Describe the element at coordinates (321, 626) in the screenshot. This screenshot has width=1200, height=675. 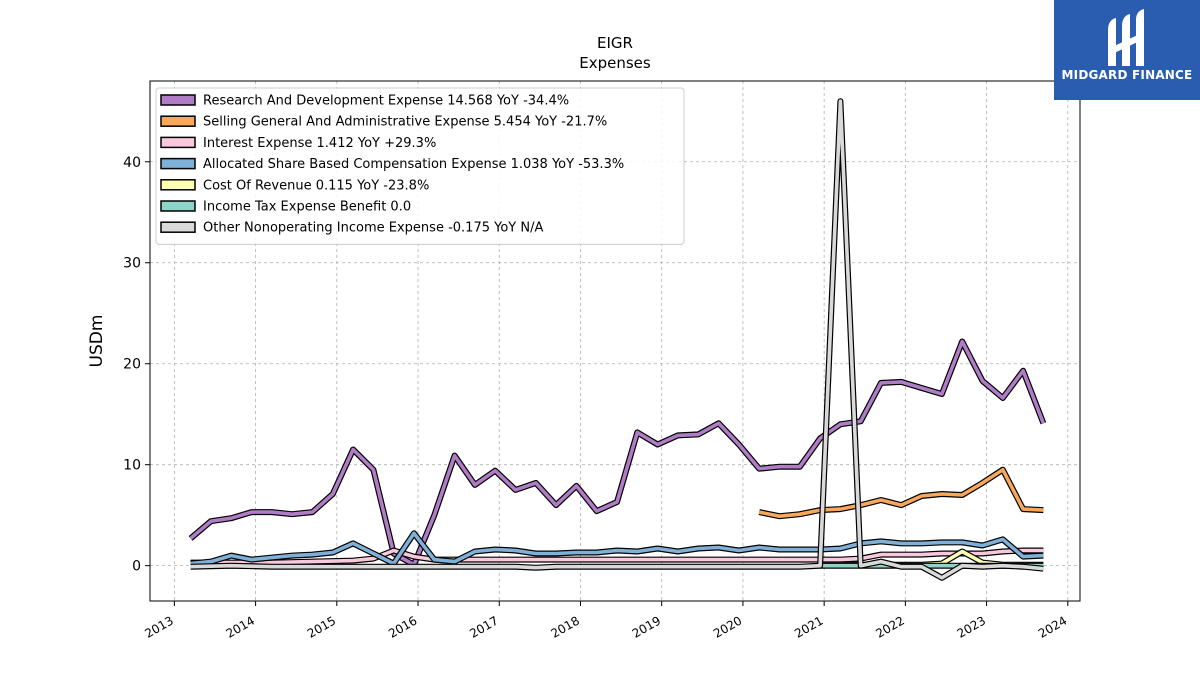
I see `x-tick-label: 2015` at that location.